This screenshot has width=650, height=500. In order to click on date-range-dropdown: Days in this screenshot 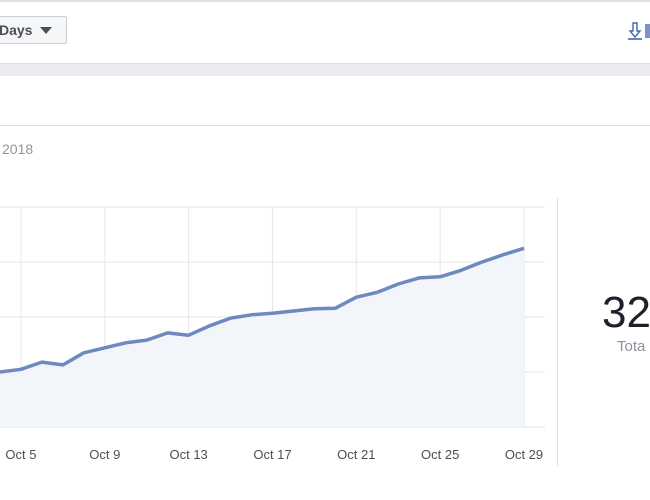, I will do `click(33, 30)`.